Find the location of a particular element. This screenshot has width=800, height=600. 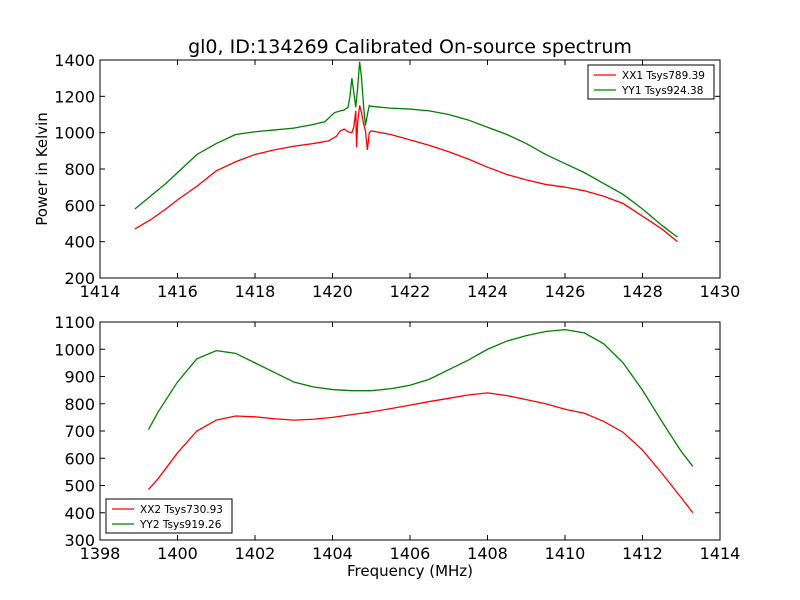

top-x-tick-label: 1414 is located at coordinates (100, 291).